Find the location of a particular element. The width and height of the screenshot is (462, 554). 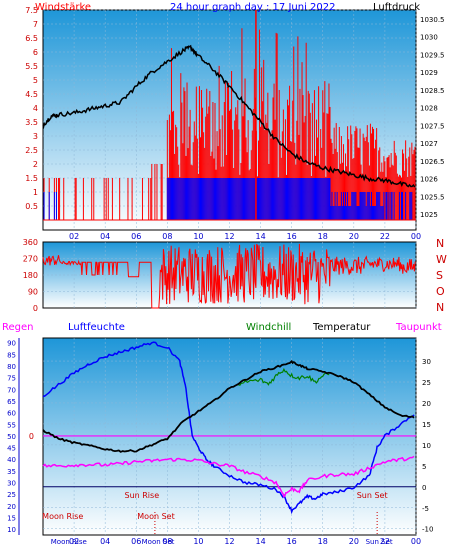

compass-label: W is located at coordinates (441, 259).